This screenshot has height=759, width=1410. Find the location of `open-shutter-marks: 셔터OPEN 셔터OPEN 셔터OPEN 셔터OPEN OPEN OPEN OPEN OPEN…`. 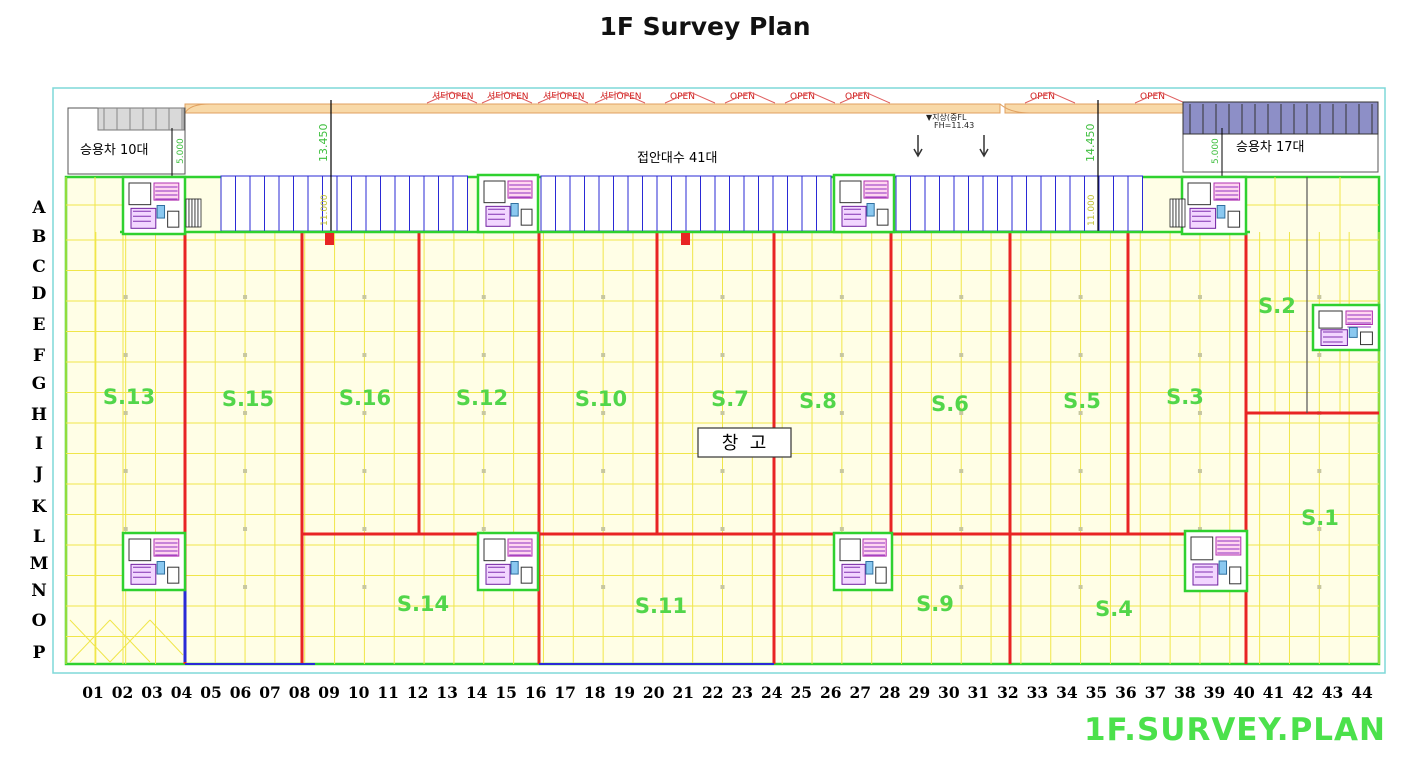

open-shutter-marks: 셔터OPEN 셔터OPEN 셔터OPEN 셔터OPEN OPEN OPEN OPEN OPEN… is located at coordinates (806, 97).